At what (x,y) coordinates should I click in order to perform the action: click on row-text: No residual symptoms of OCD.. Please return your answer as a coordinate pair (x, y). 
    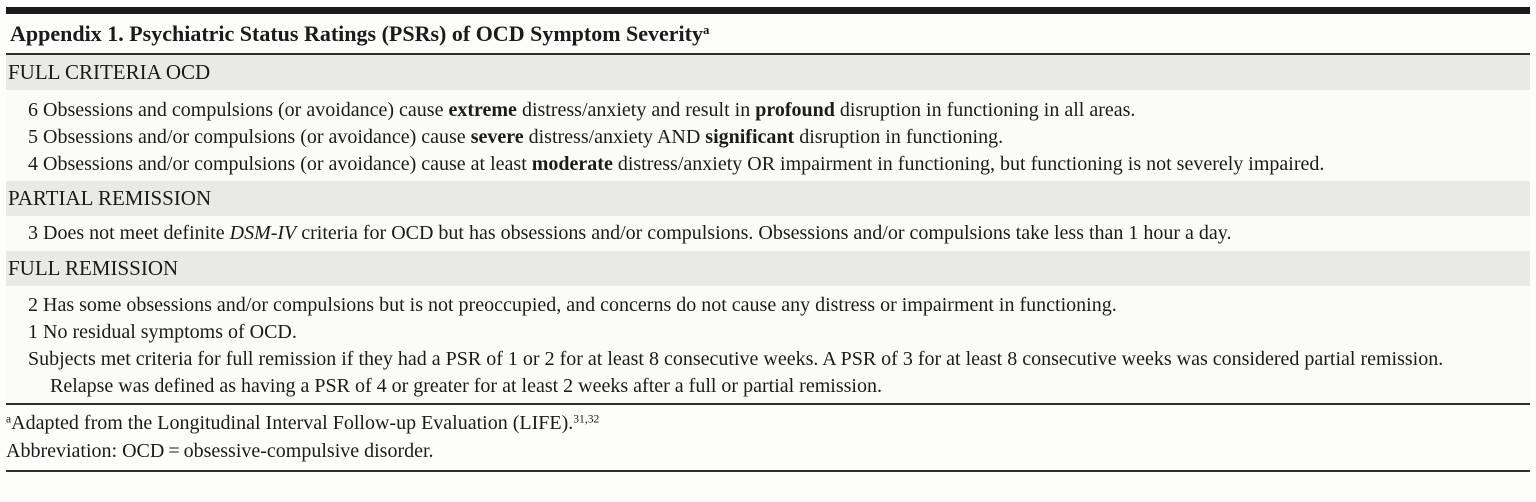
    Looking at the image, I should click on (170, 332).